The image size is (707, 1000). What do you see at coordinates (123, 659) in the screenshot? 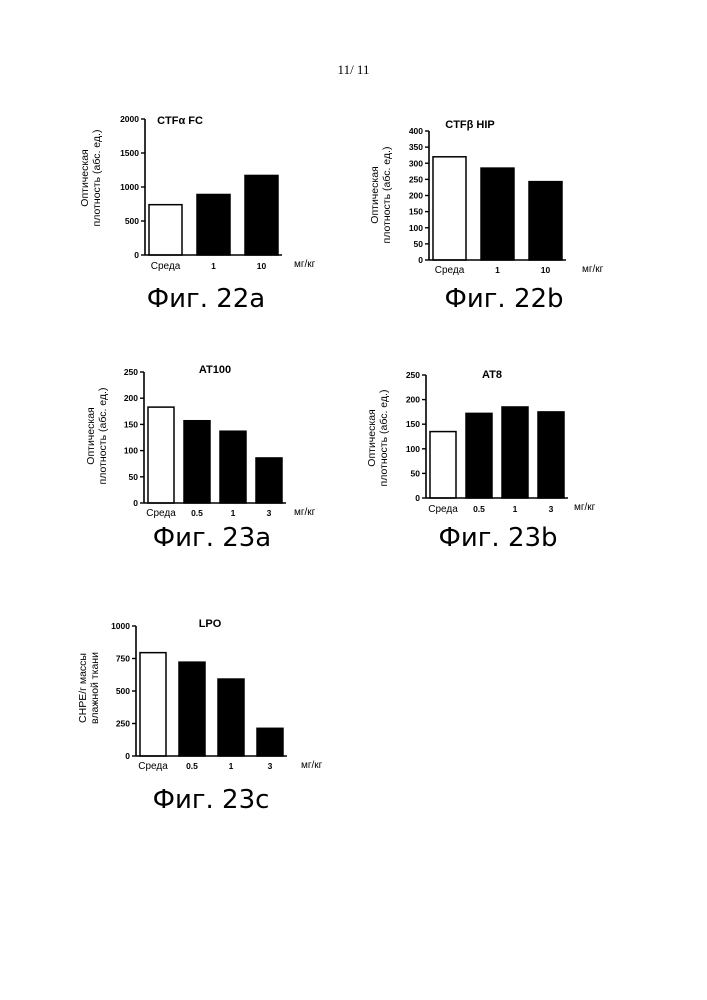
I see `y-tick-label: 750` at bounding box center [123, 659].